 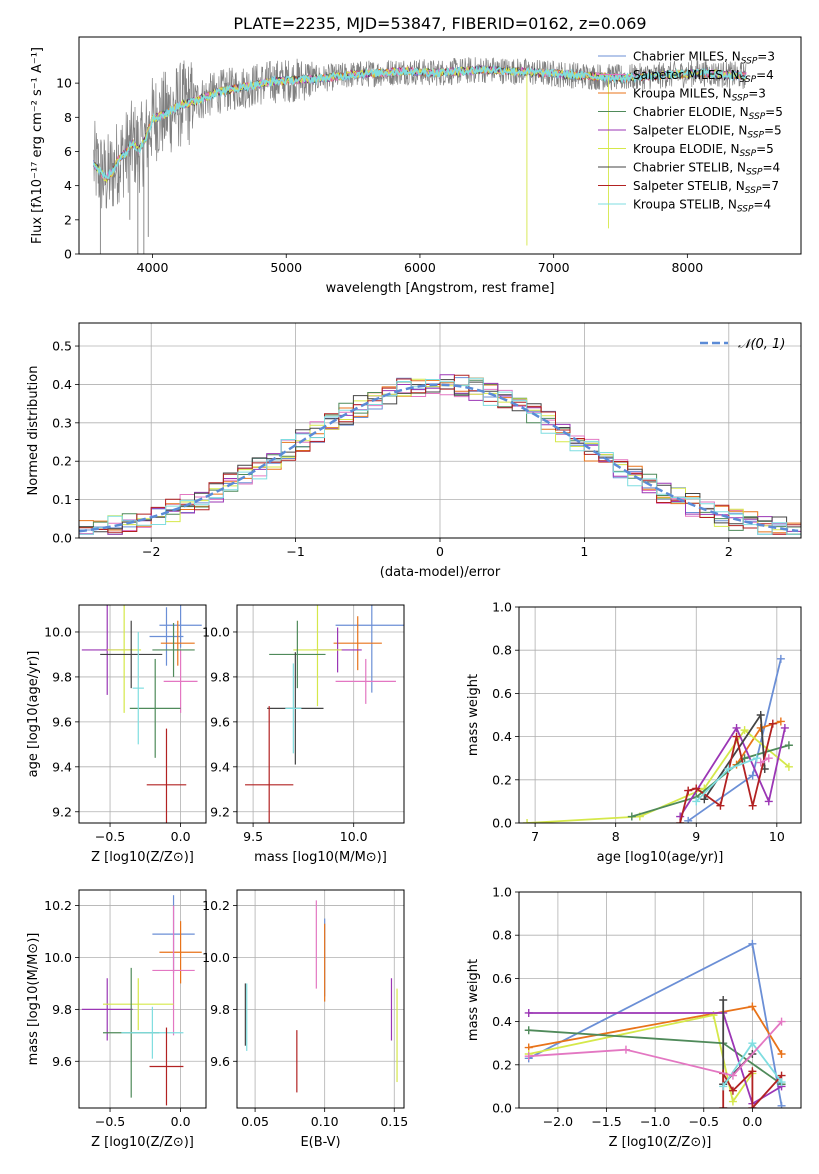 What do you see at coordinates (502, 736) in the screenshot?
I see `y-tick-label: 0.4` at bounding box center [502, 736].